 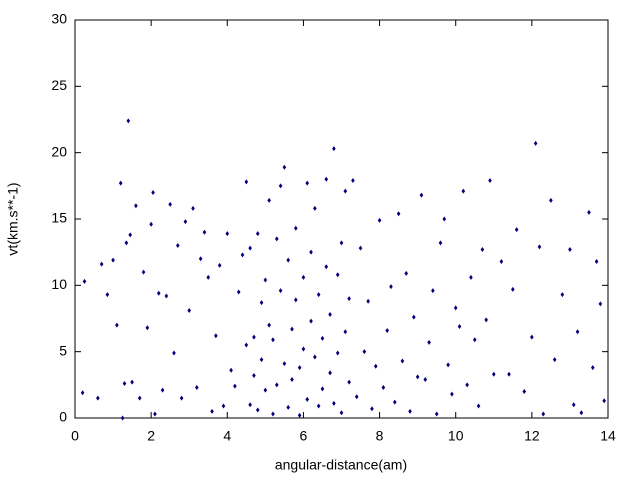 I want to click on y-tick-label: 20, so click(x=59, y=151).